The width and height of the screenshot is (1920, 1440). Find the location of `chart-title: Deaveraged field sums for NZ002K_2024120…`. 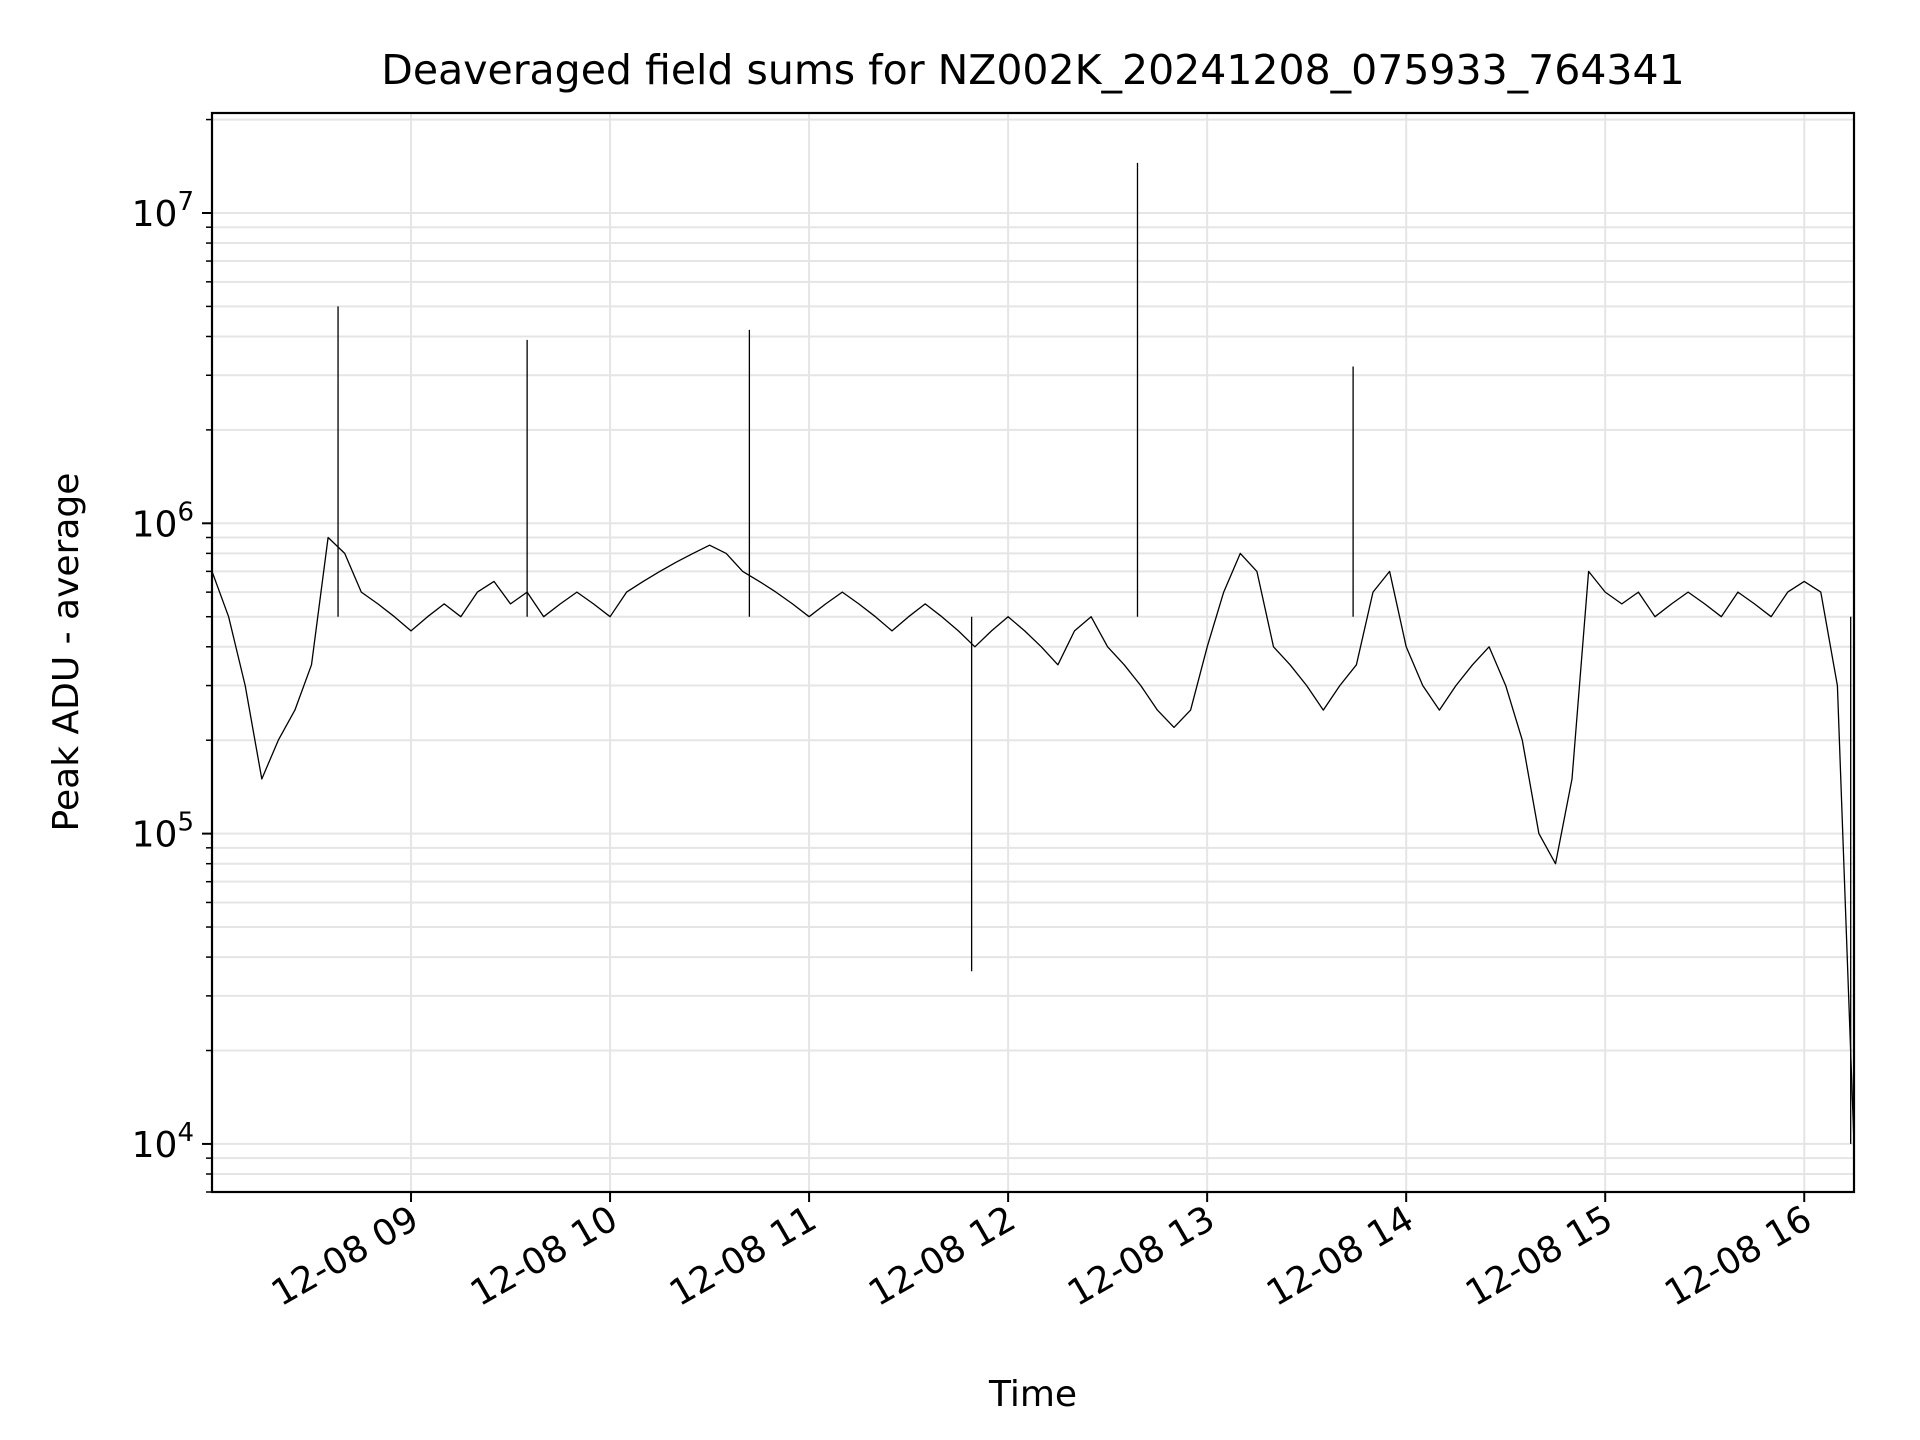

chart-title: Deaveraged field sums for NZ002K_2024120… is located at coordinates (1032, 70).